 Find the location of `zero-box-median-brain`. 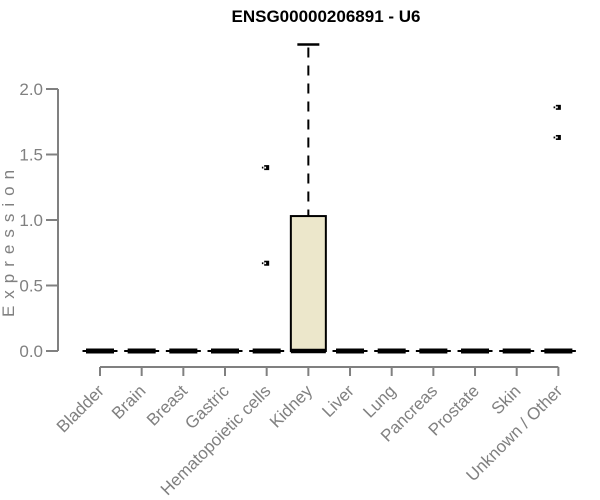

zero-box-median-brain is located at coordinates (141, 351).